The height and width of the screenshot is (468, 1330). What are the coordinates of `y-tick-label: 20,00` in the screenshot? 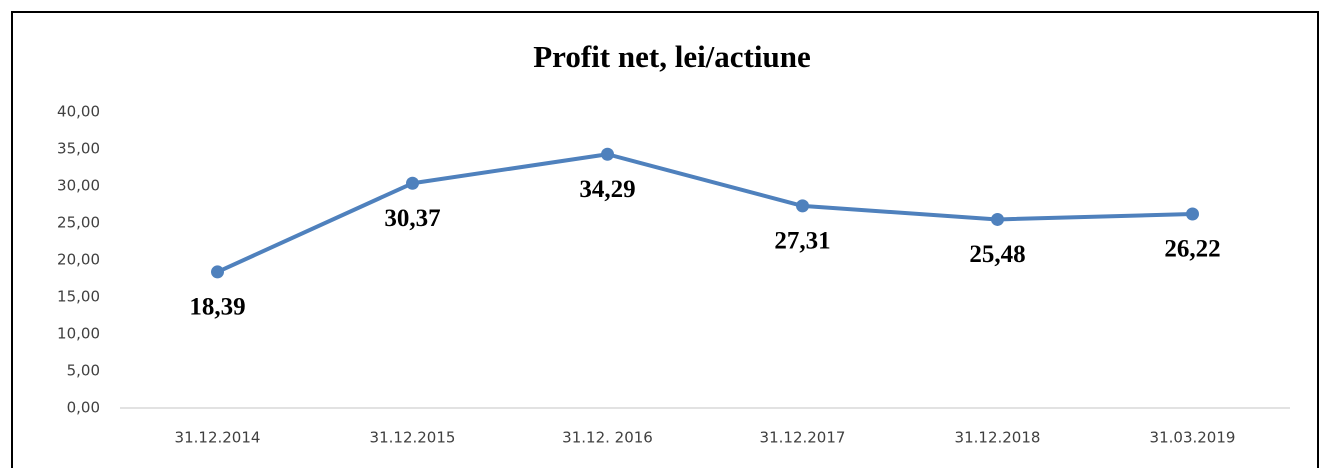 It's located at (78, 260).